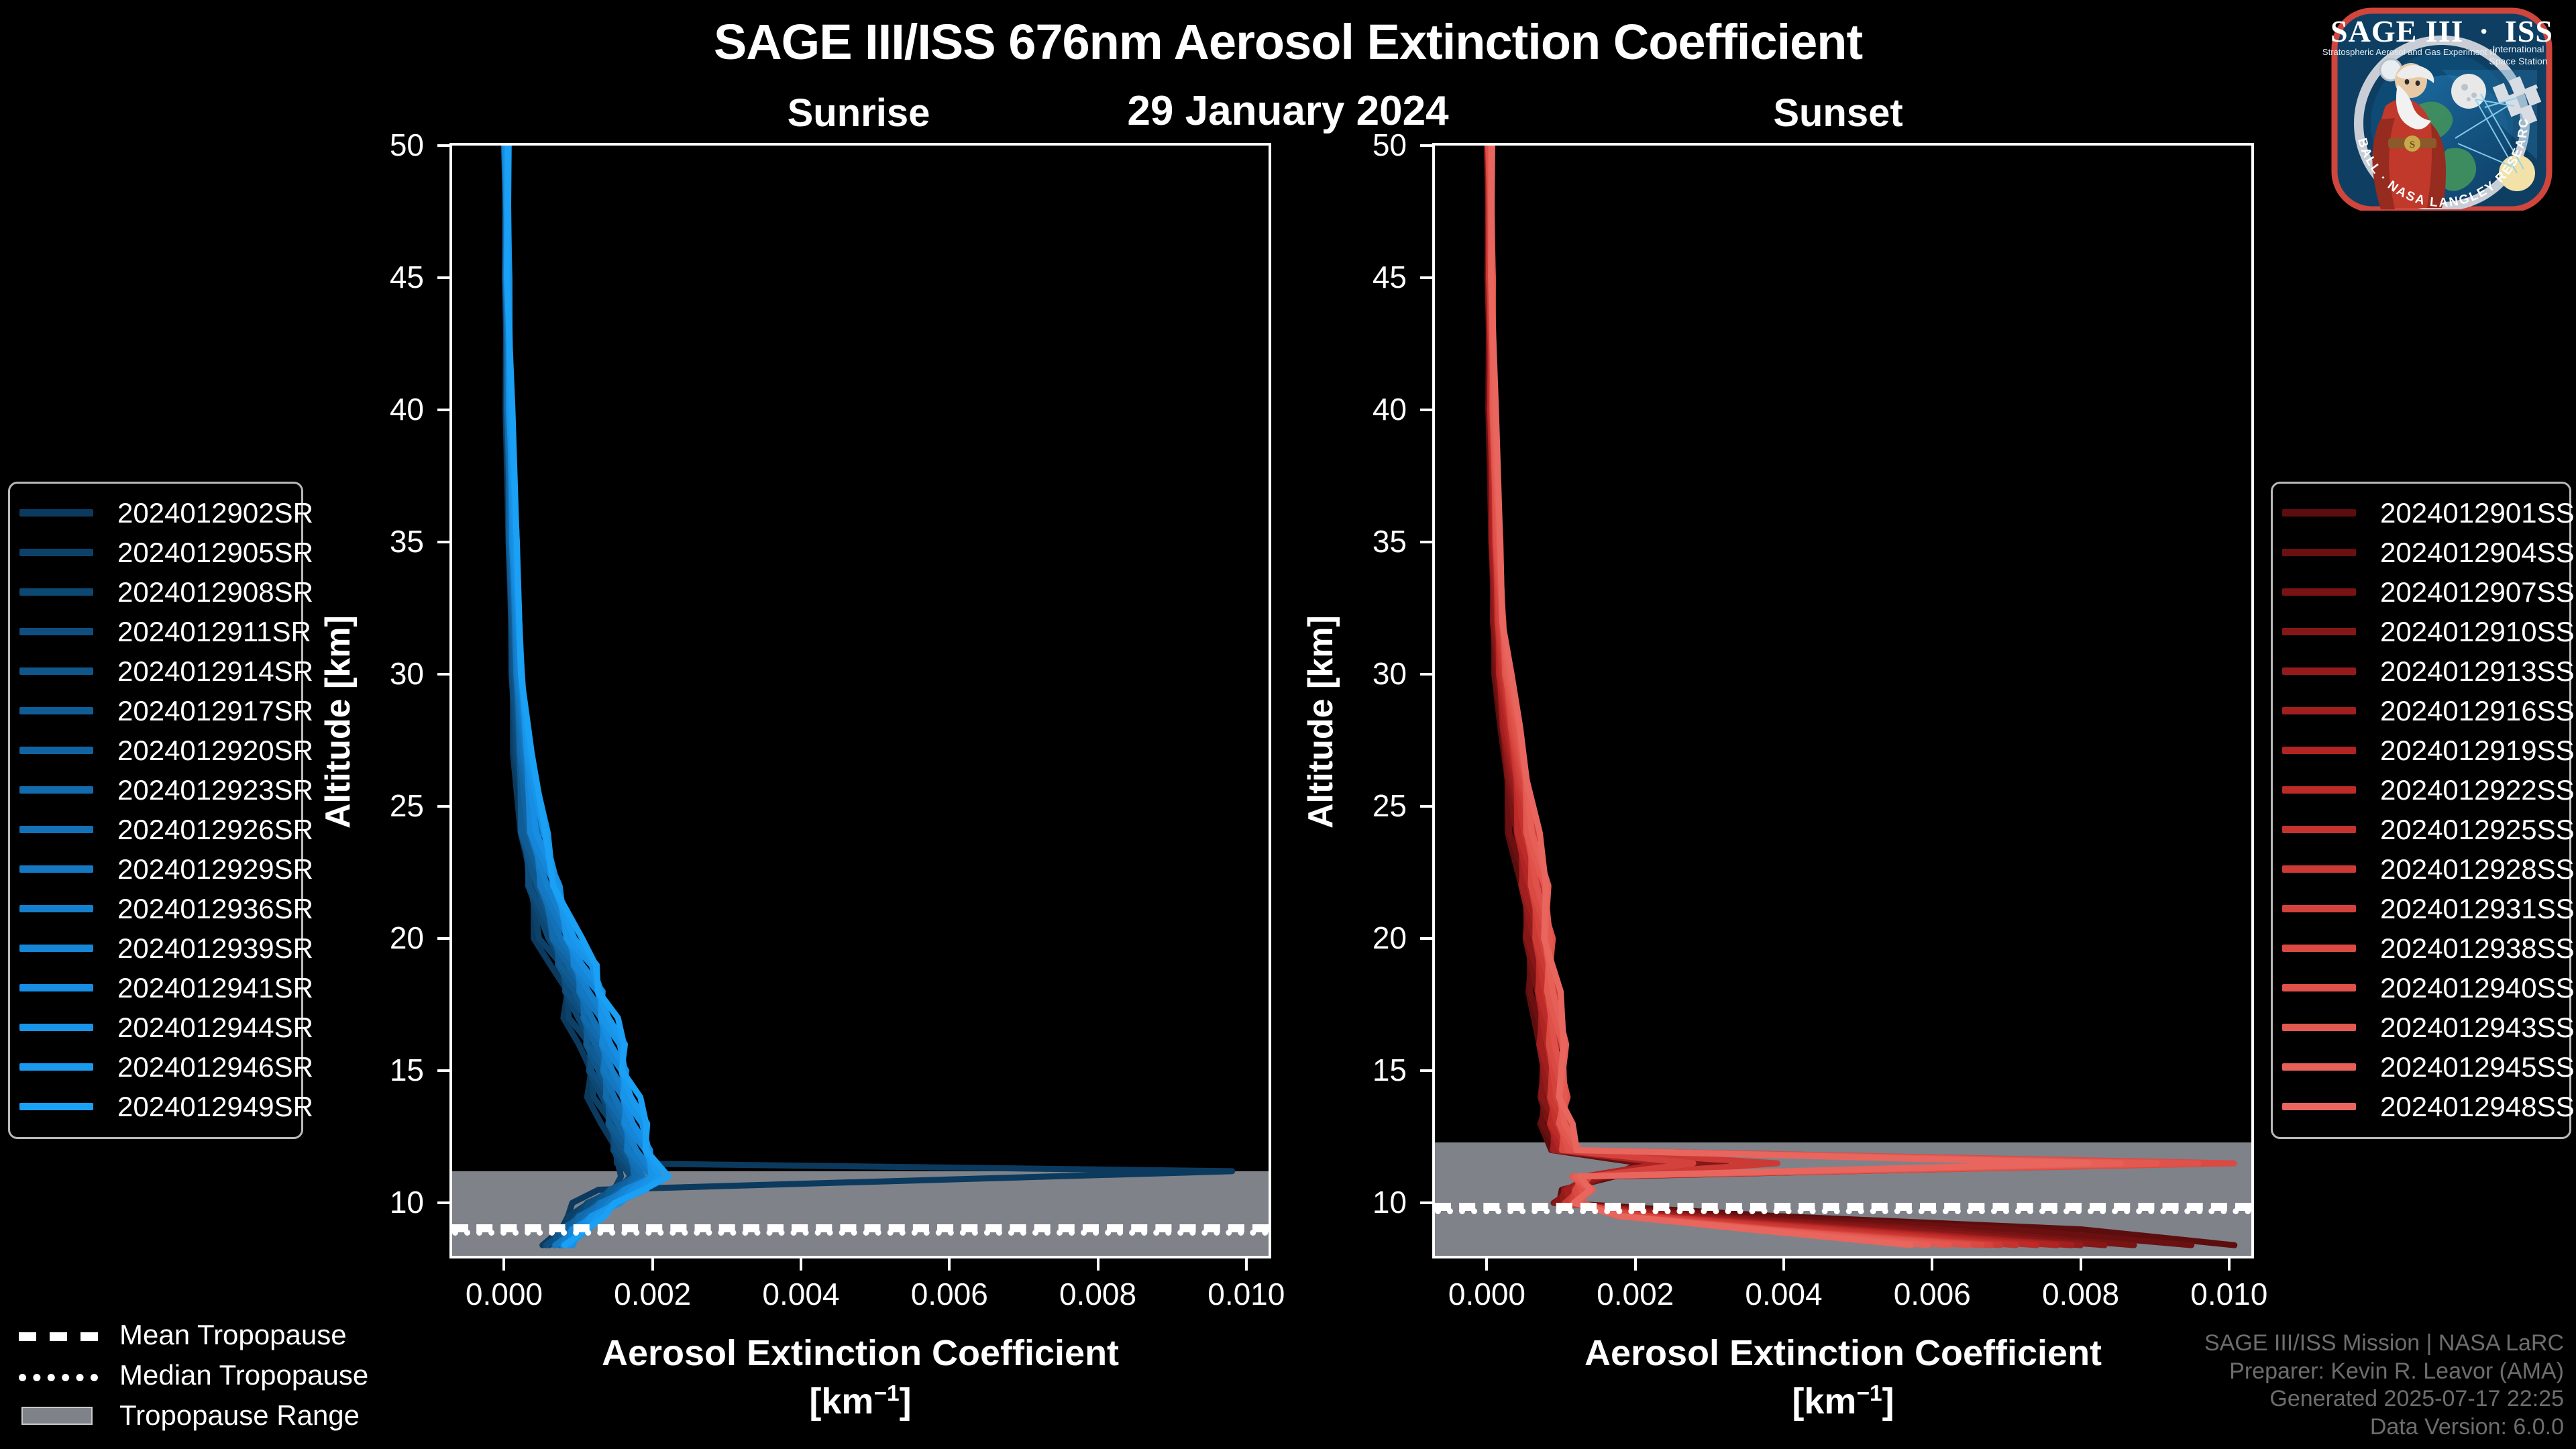 Image resolution: width=2576 pixels, height=1449 pixels. I want to click on legend-item-2024012944sr: 2024012944SR, so click(166, 1027).